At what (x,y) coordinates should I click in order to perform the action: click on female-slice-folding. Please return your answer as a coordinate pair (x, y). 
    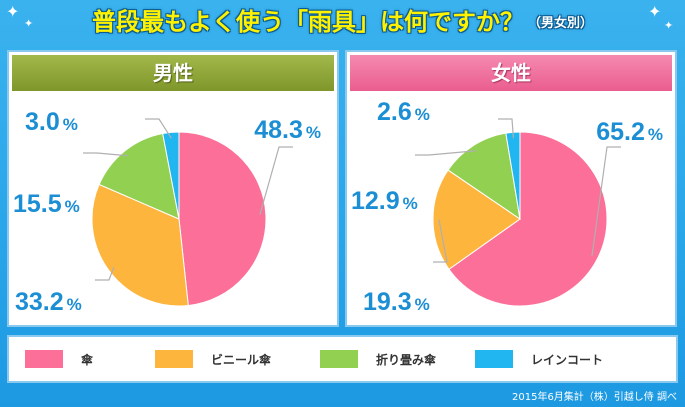
    Looking at the image, I should click on (484, 176).